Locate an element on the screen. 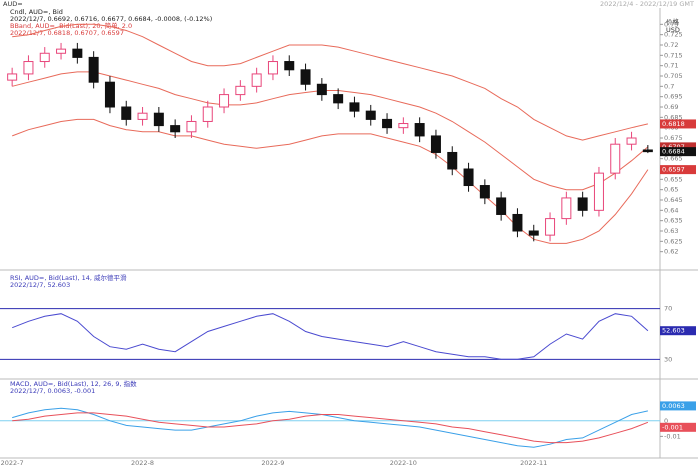 This screenshot has height=472, width=698. y-tick-label: 0.71 is located at coordinates (671, 66).